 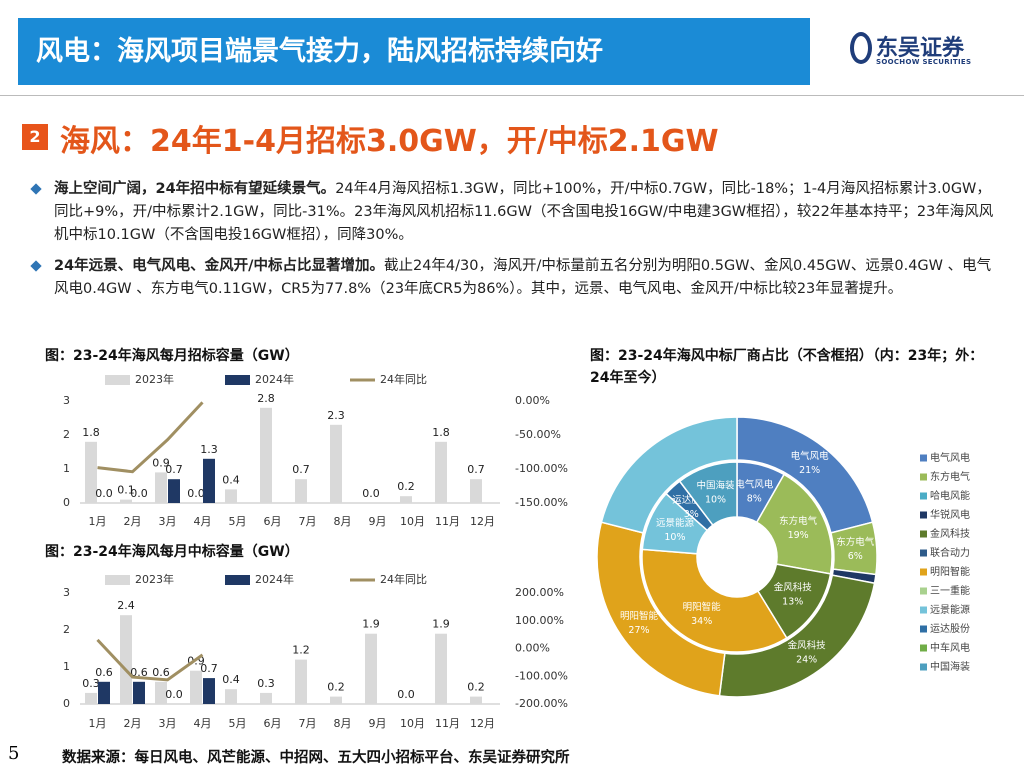 What do you see at coordinates (716, 486) in the screenshot?
I see `slice-name: 中国海装` at bounding box center [716, 486].